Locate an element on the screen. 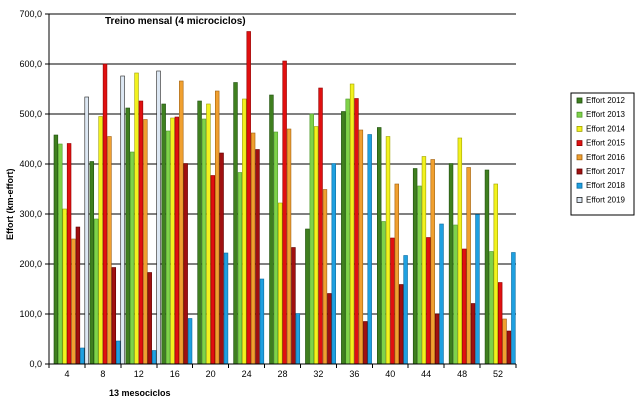 The image size is (640, 402). y-tick-label: 400,0 is located at coordinates (30, 164).